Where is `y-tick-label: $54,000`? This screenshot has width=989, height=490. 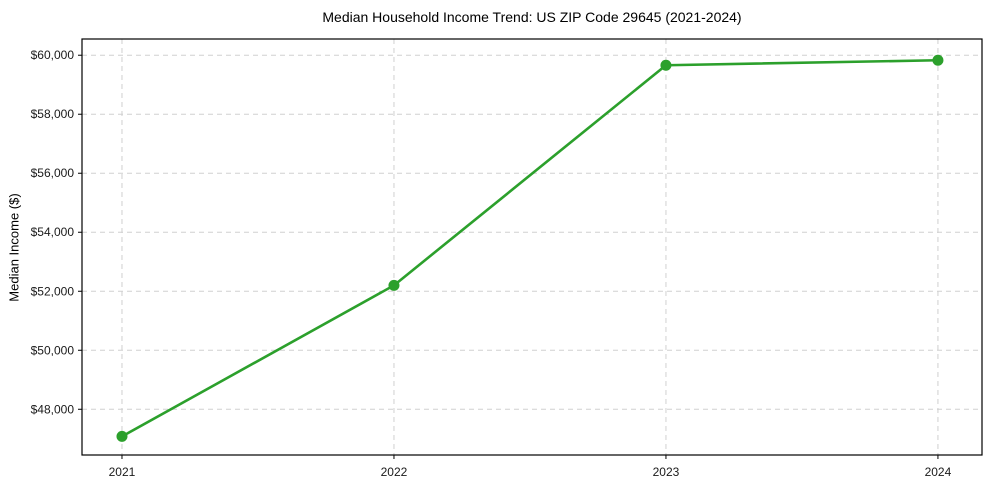
y-tick-label: $54,000 is located at coordinates (53, 232).